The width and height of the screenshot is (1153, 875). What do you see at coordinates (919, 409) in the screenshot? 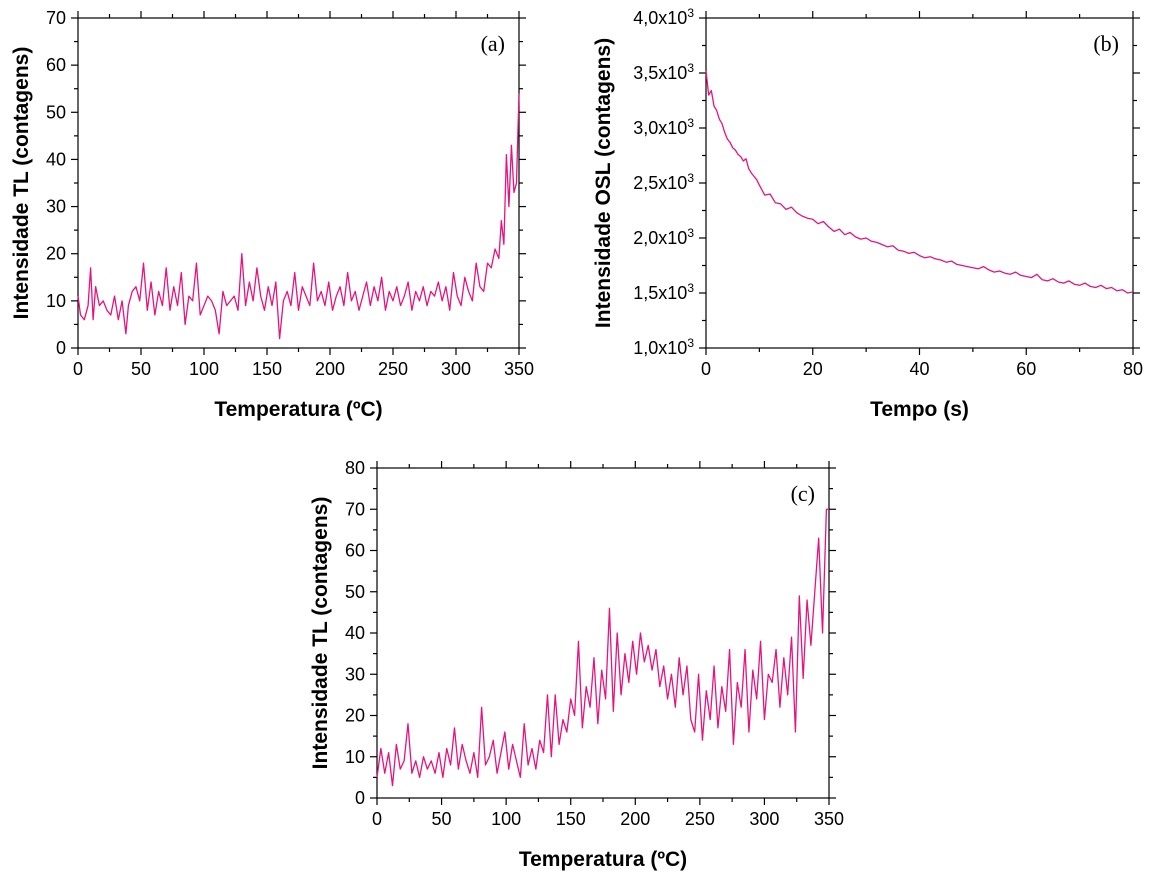
I see `x-axis-title: Tempo (s)` at bounding box center [919, 409].